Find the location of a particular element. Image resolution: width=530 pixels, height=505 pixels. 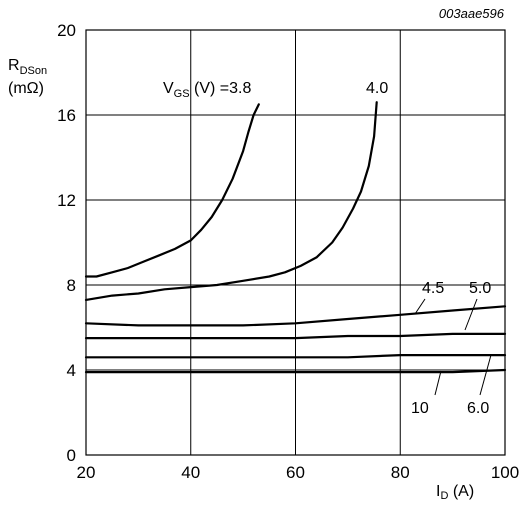

series-label-5-0: 5.0 is located at coordinates (480, 288).